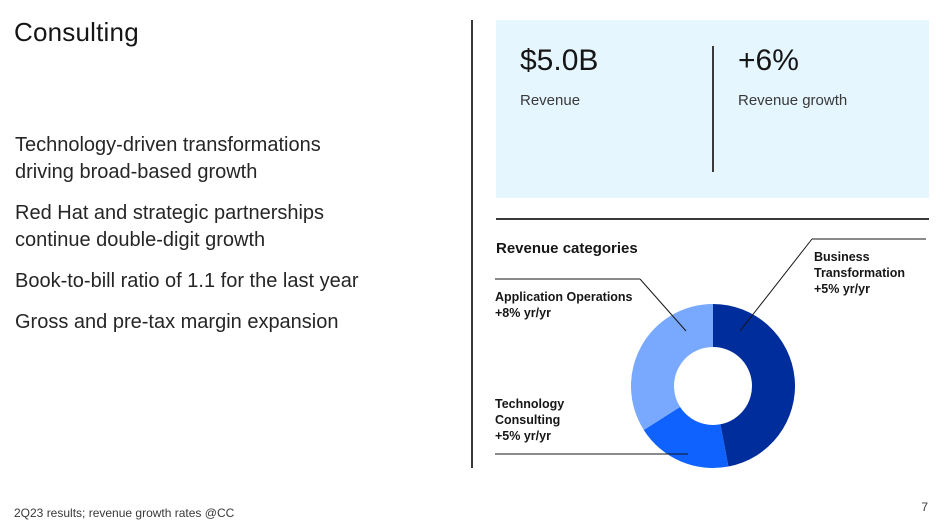  What do you see at coordinates (564, 305) in the screenshot?
I see `label-application-operations: Application Operations +8% yr/yr` at bounding box center [564, 305].